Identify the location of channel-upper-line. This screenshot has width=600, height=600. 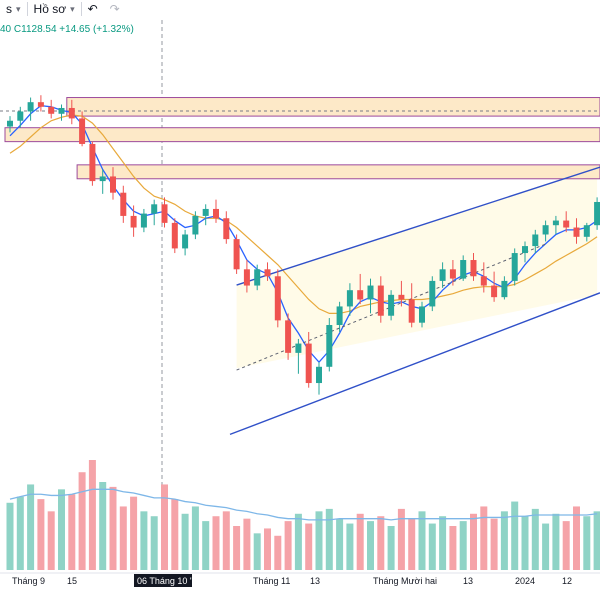
(418, 226).